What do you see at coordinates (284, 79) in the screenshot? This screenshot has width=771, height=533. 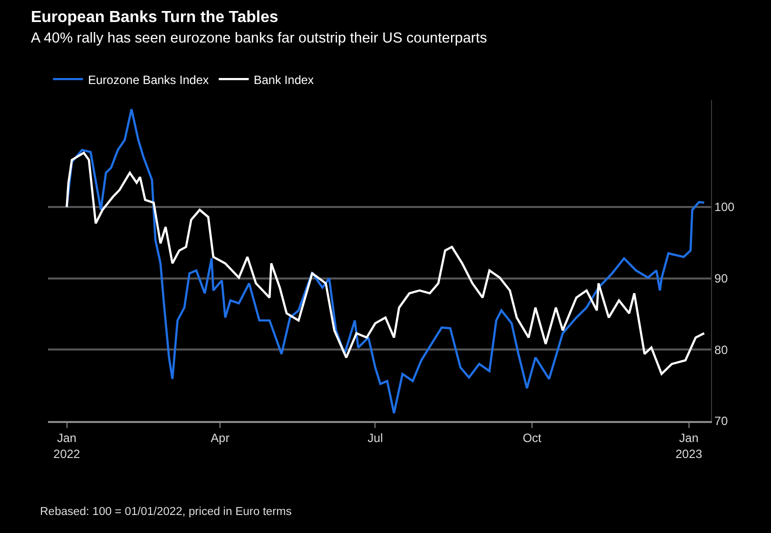 I see `legend-label: Bank Index` at bounding box center [284, 79].